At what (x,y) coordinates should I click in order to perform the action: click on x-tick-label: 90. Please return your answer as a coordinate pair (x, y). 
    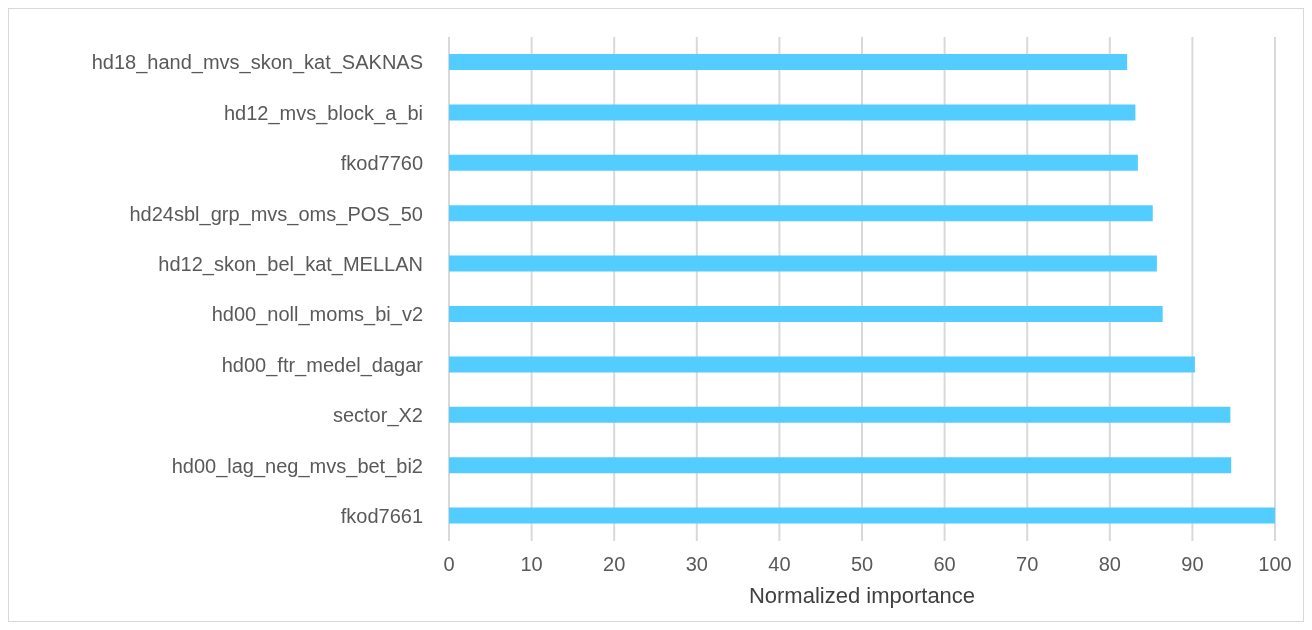
    Looking at the image, I should click on (1192, 564).